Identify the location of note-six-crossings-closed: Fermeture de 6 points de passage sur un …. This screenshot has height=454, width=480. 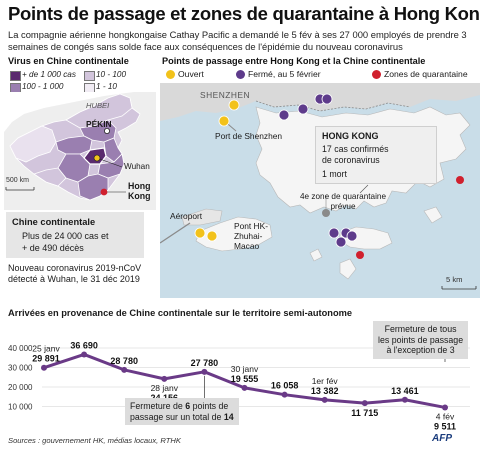
(182, 411).